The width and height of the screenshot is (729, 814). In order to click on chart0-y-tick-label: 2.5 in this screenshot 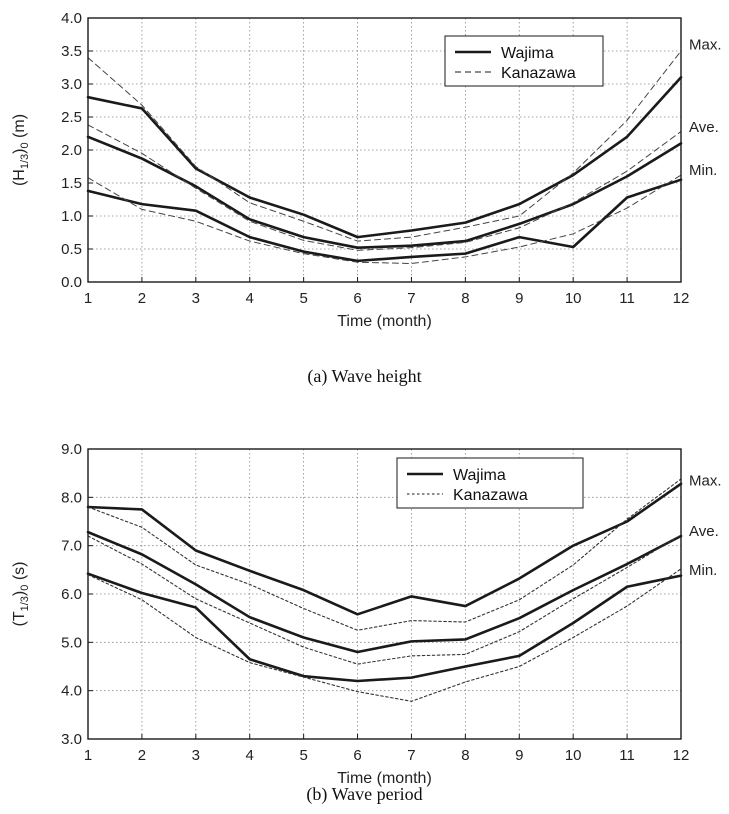, I will do `click(71, 117)`.